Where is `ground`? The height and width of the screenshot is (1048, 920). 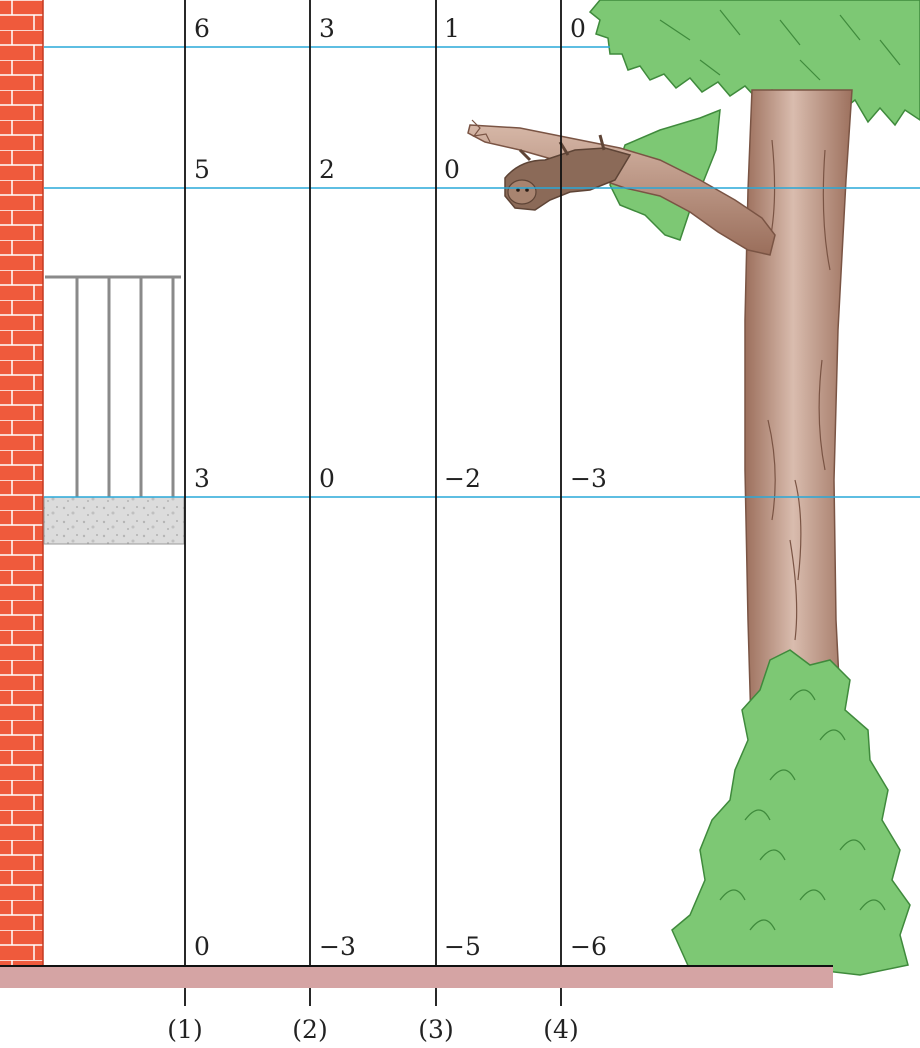 ground is located at coordinates (416, 976).